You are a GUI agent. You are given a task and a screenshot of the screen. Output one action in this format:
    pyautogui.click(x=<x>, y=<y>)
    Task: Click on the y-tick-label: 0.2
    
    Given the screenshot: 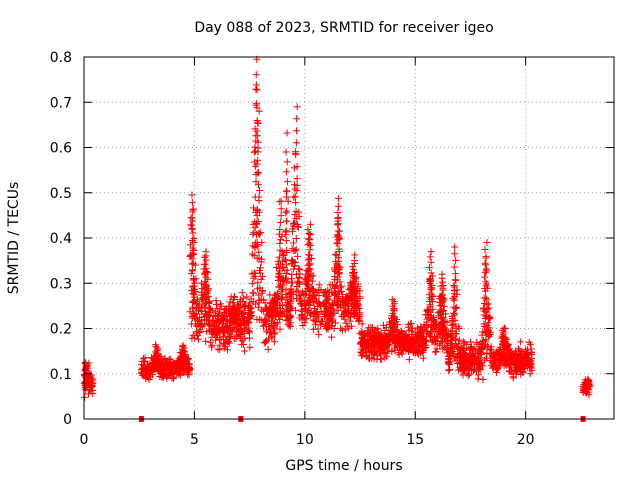 What is the action you would take?
    pyautogui.click(x=61, y=330)
    